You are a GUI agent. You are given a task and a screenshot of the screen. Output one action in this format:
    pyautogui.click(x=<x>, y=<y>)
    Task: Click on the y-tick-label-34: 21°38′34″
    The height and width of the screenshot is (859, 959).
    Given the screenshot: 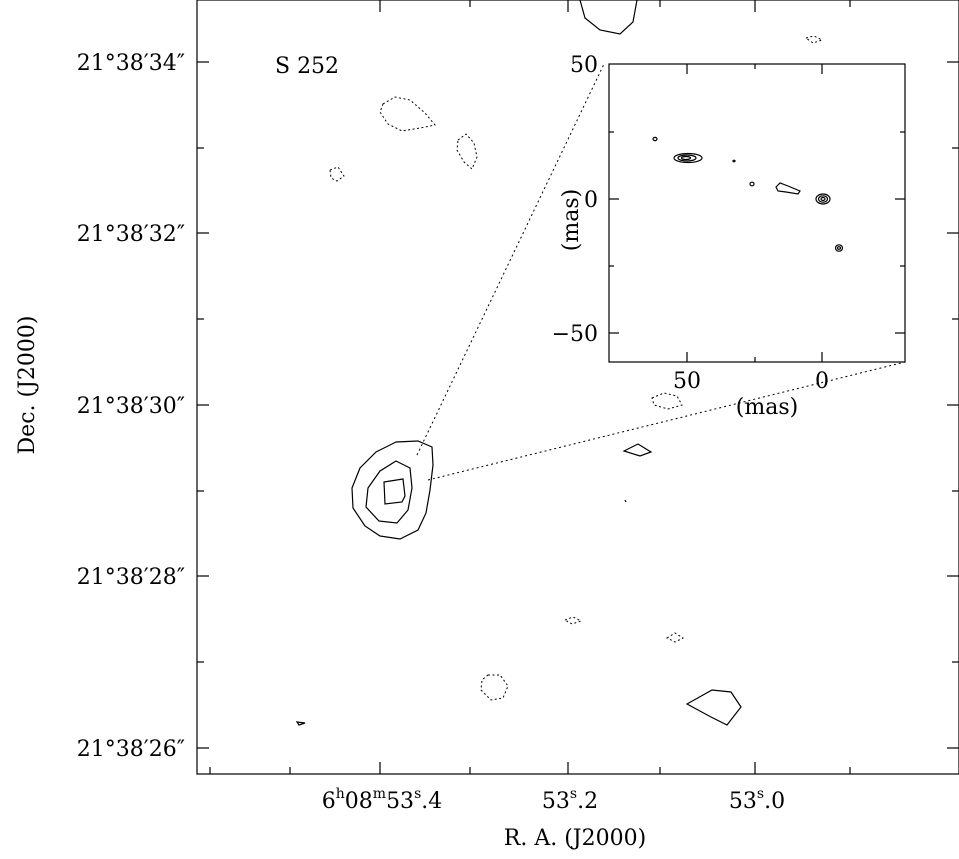 What is the action you would take?
    pyautogui.click(x=131, y=63)
    